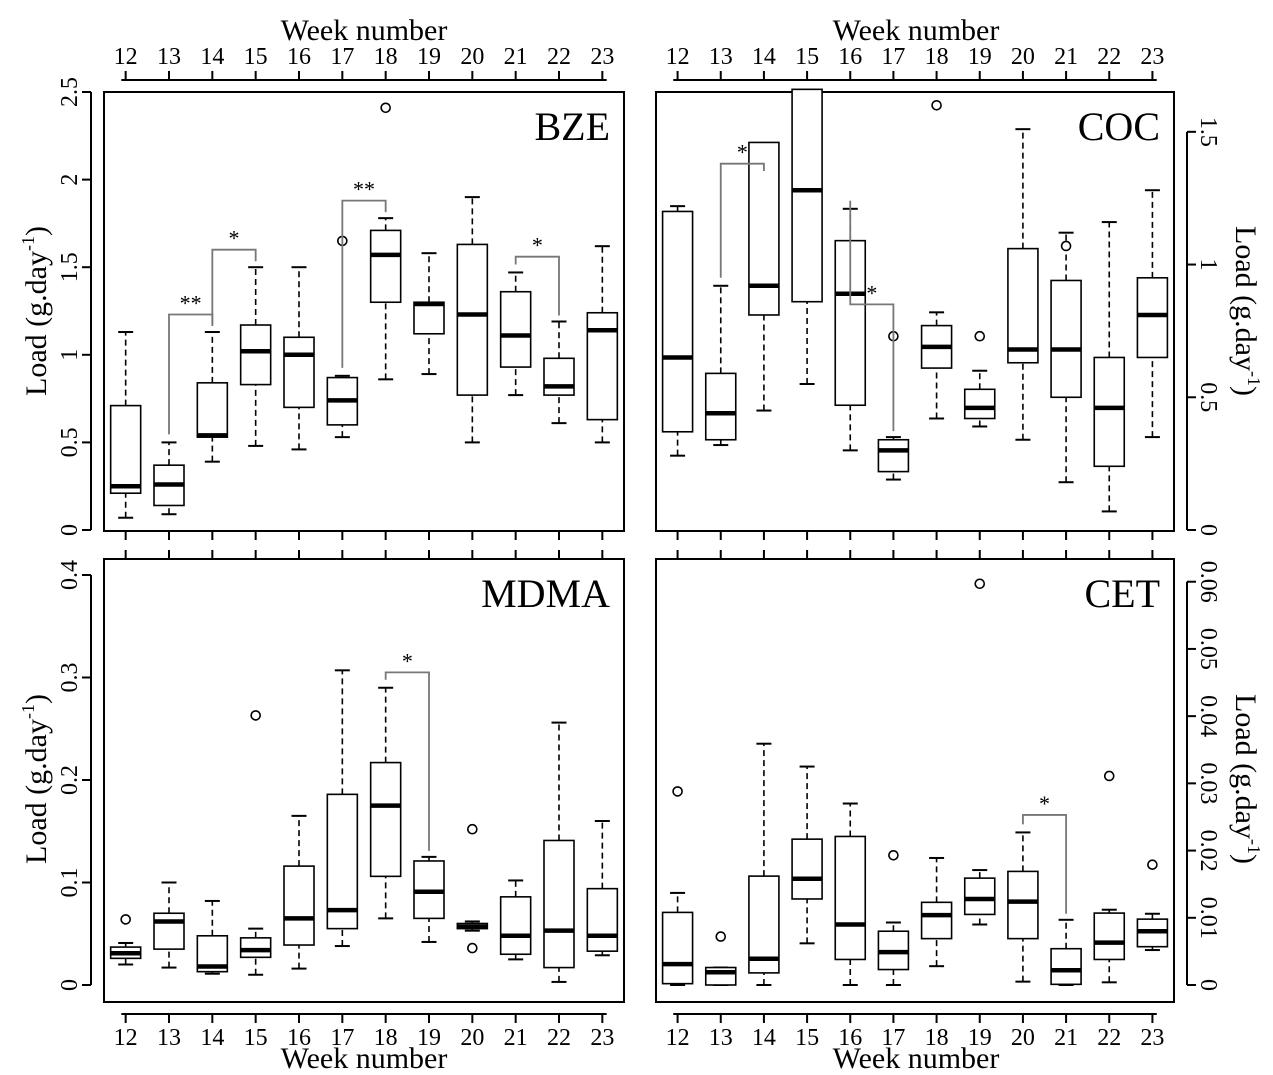 The image size is (1273, 1075). I want to click on x-tick-label: 13, so click(169, 57).